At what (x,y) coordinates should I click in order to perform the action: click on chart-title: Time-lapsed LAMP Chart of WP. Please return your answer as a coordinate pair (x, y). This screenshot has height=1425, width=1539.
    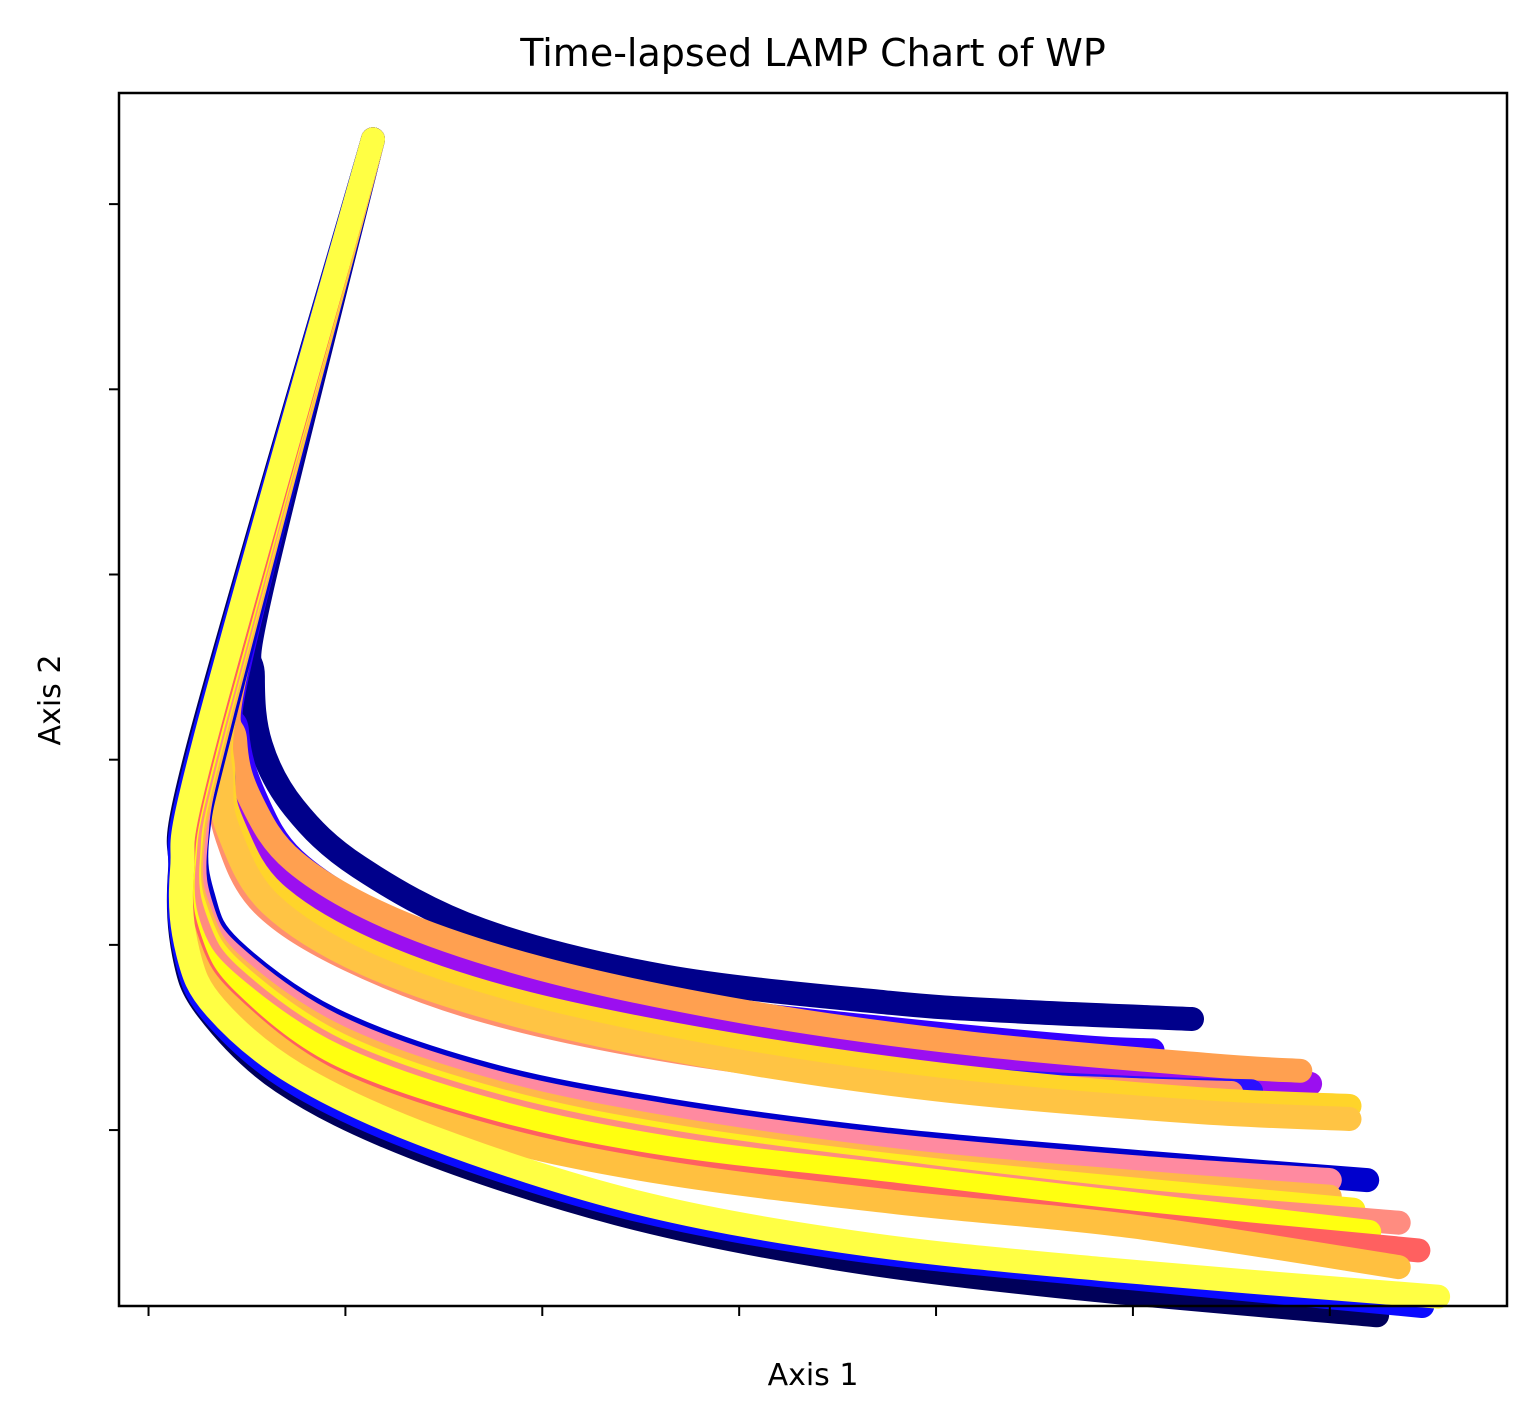
    Looking at the image, I should click on (812, 53).